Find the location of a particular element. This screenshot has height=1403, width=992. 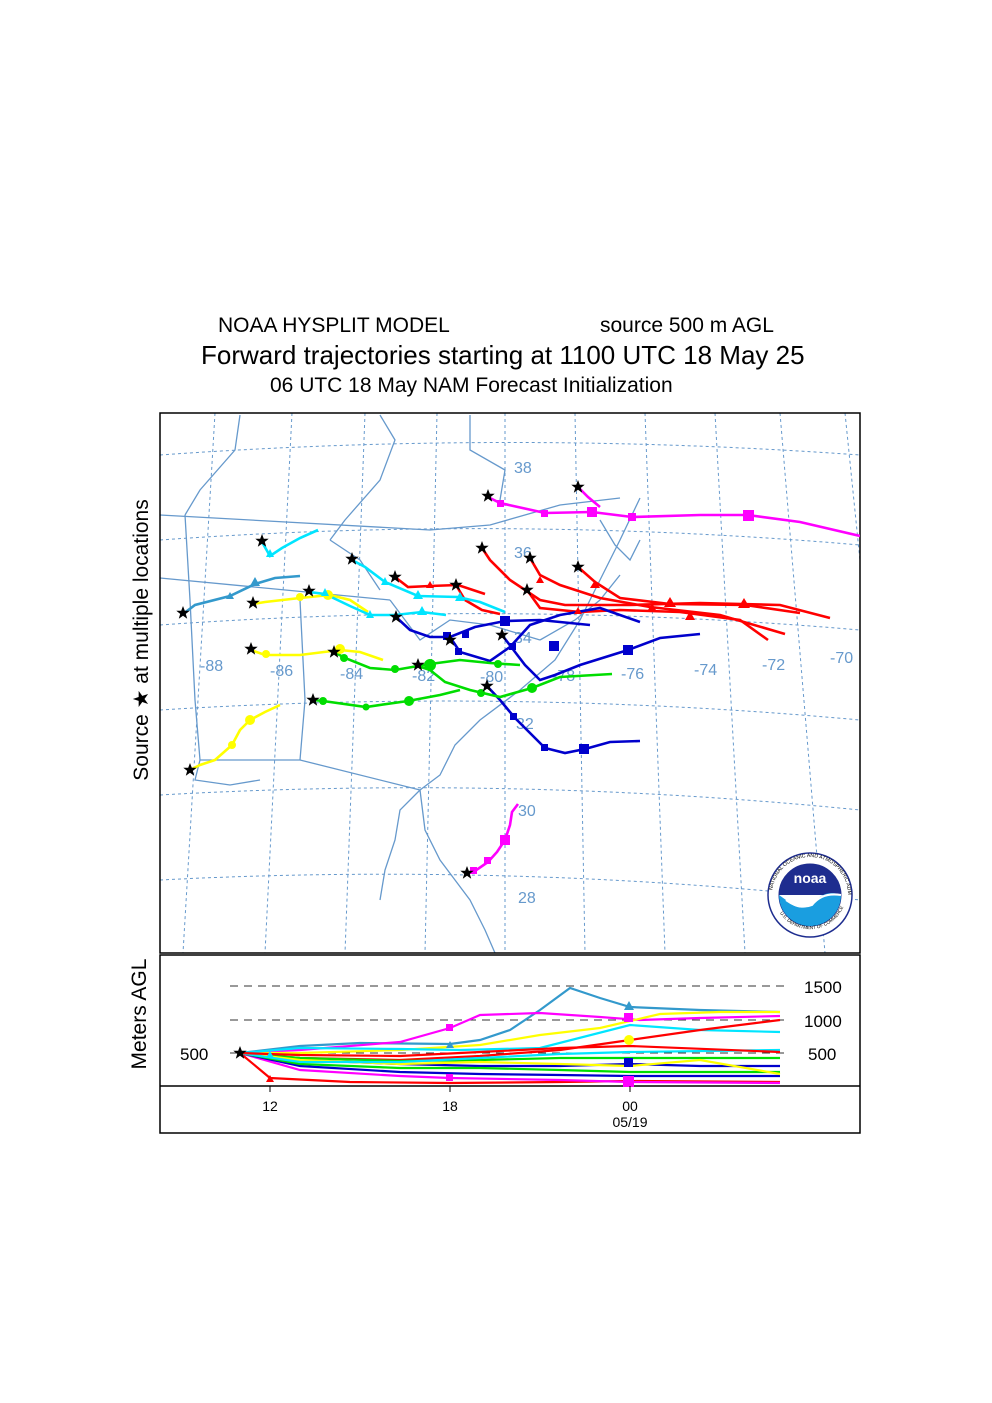

altitude-markers is located at coordinates (433, 1044).